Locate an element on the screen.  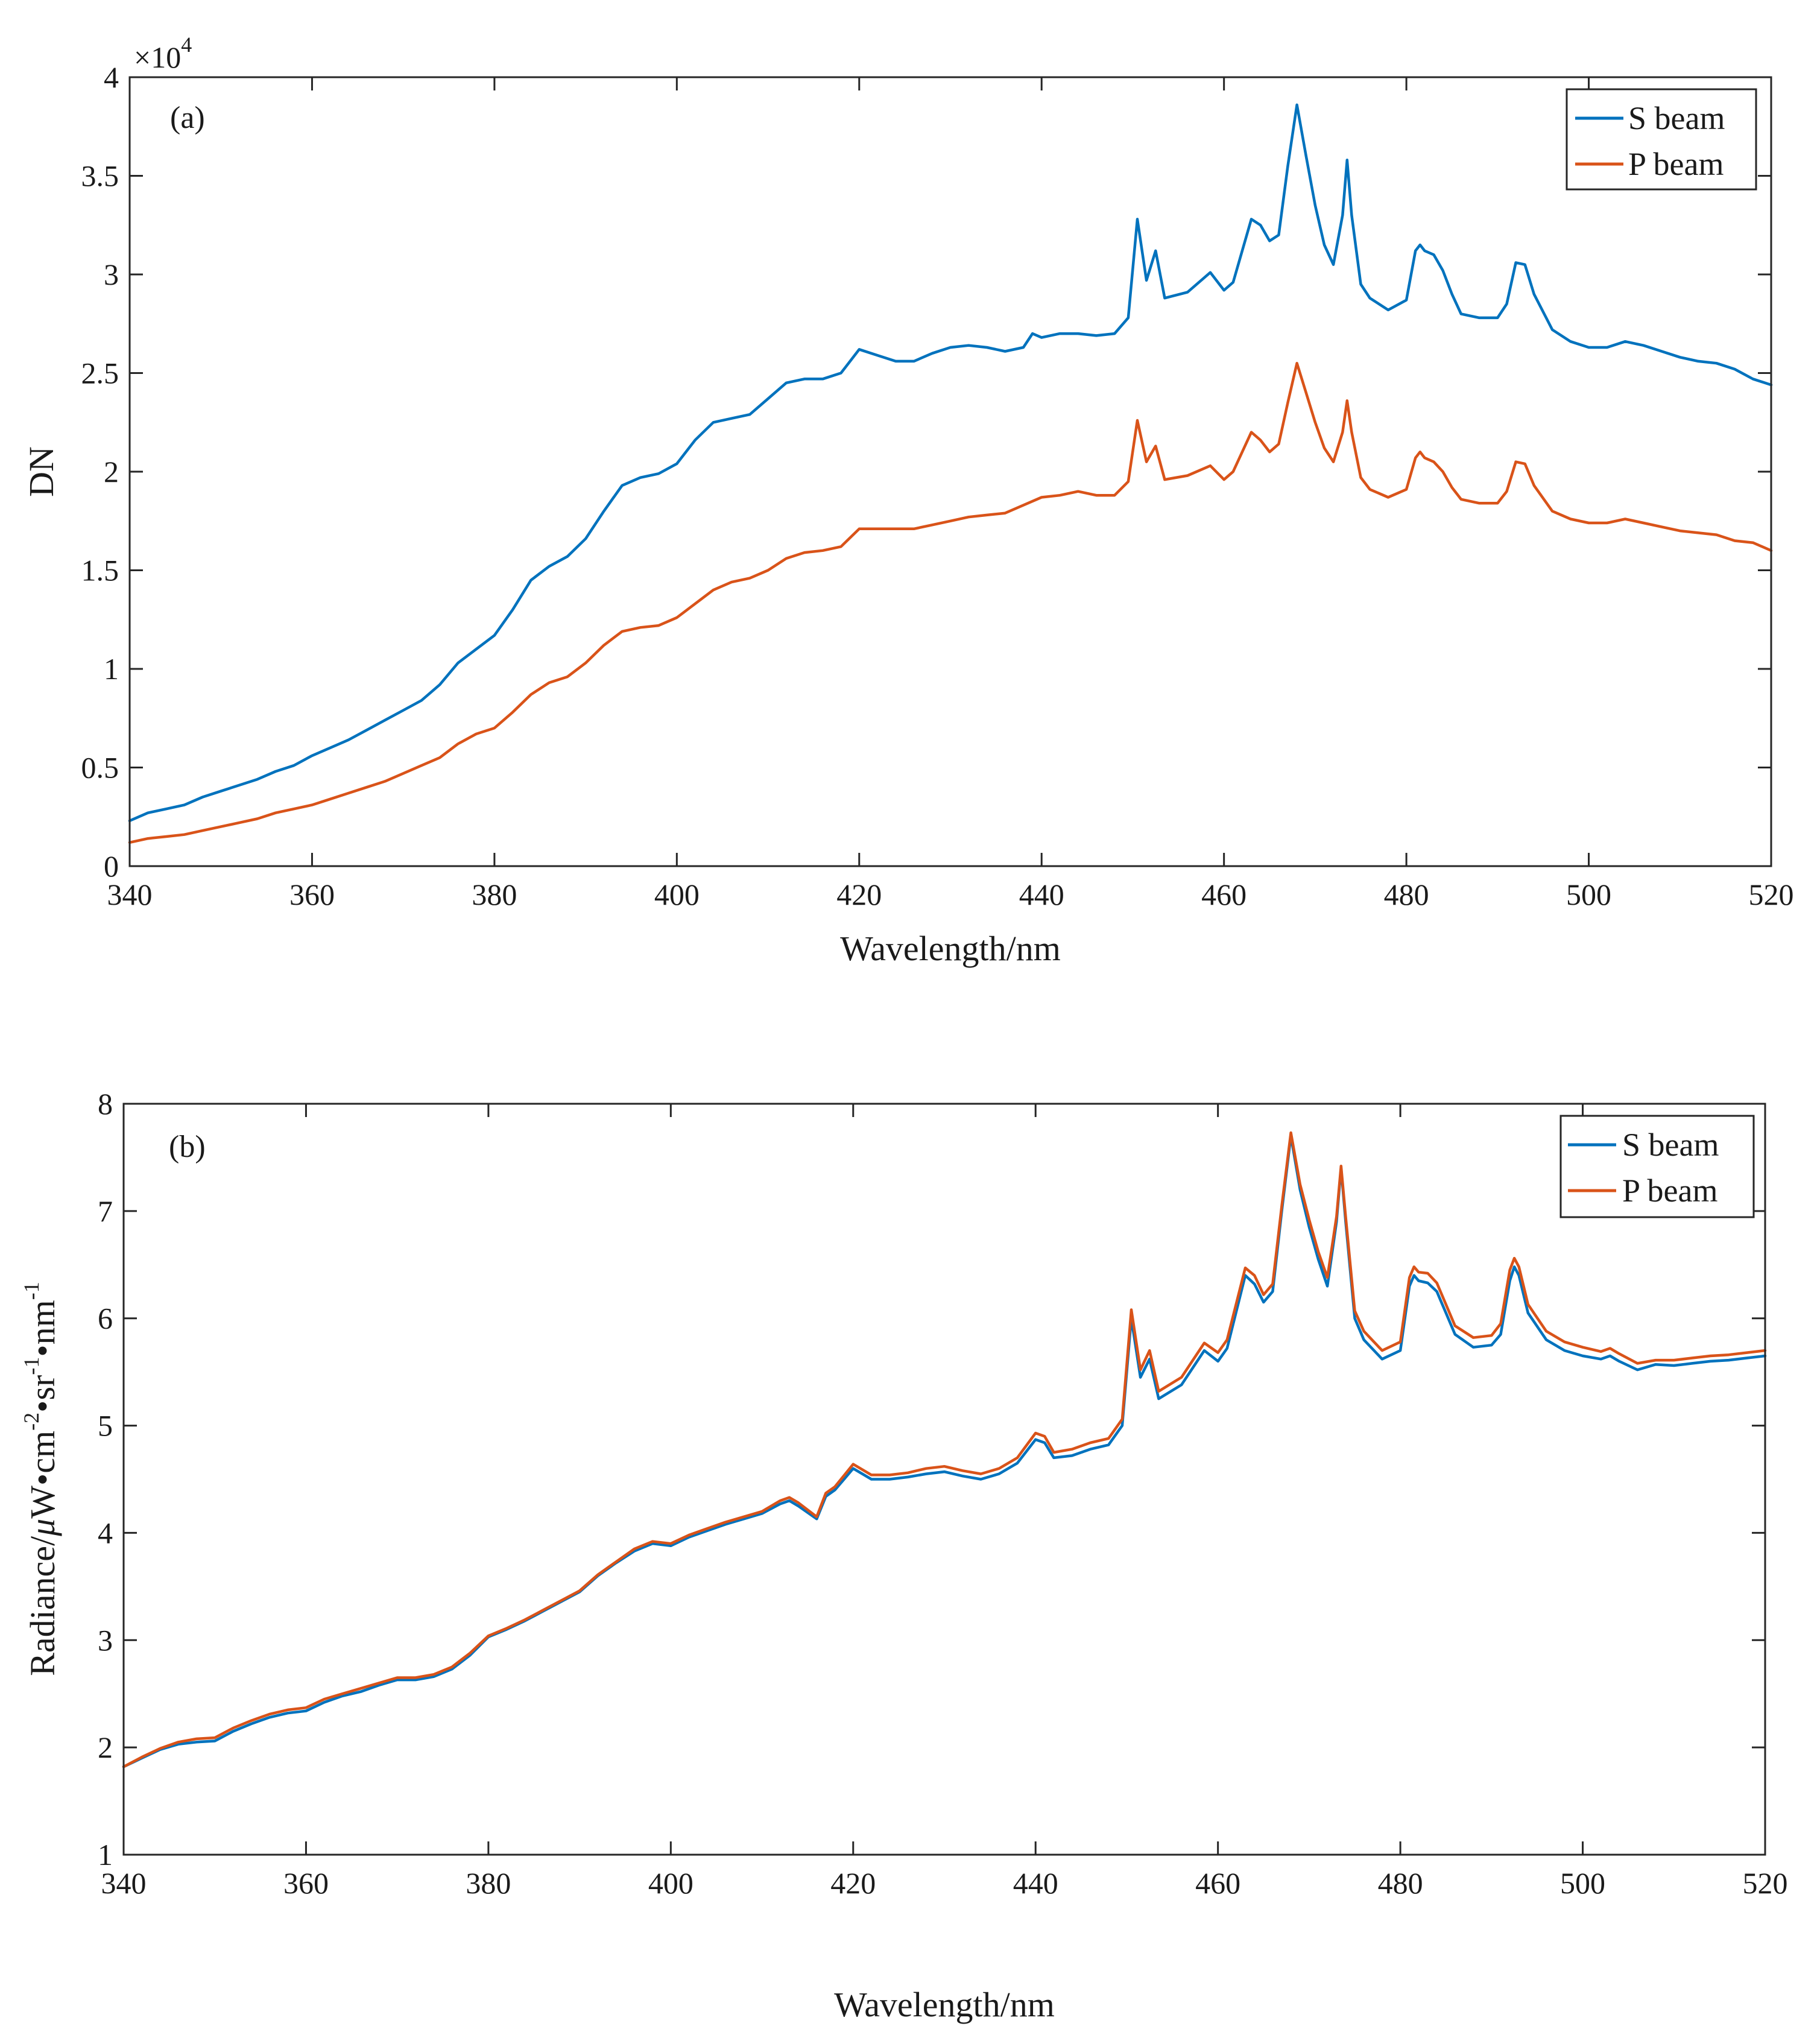
y-tick-label: 3.5 is located at coordinates (100, 176).